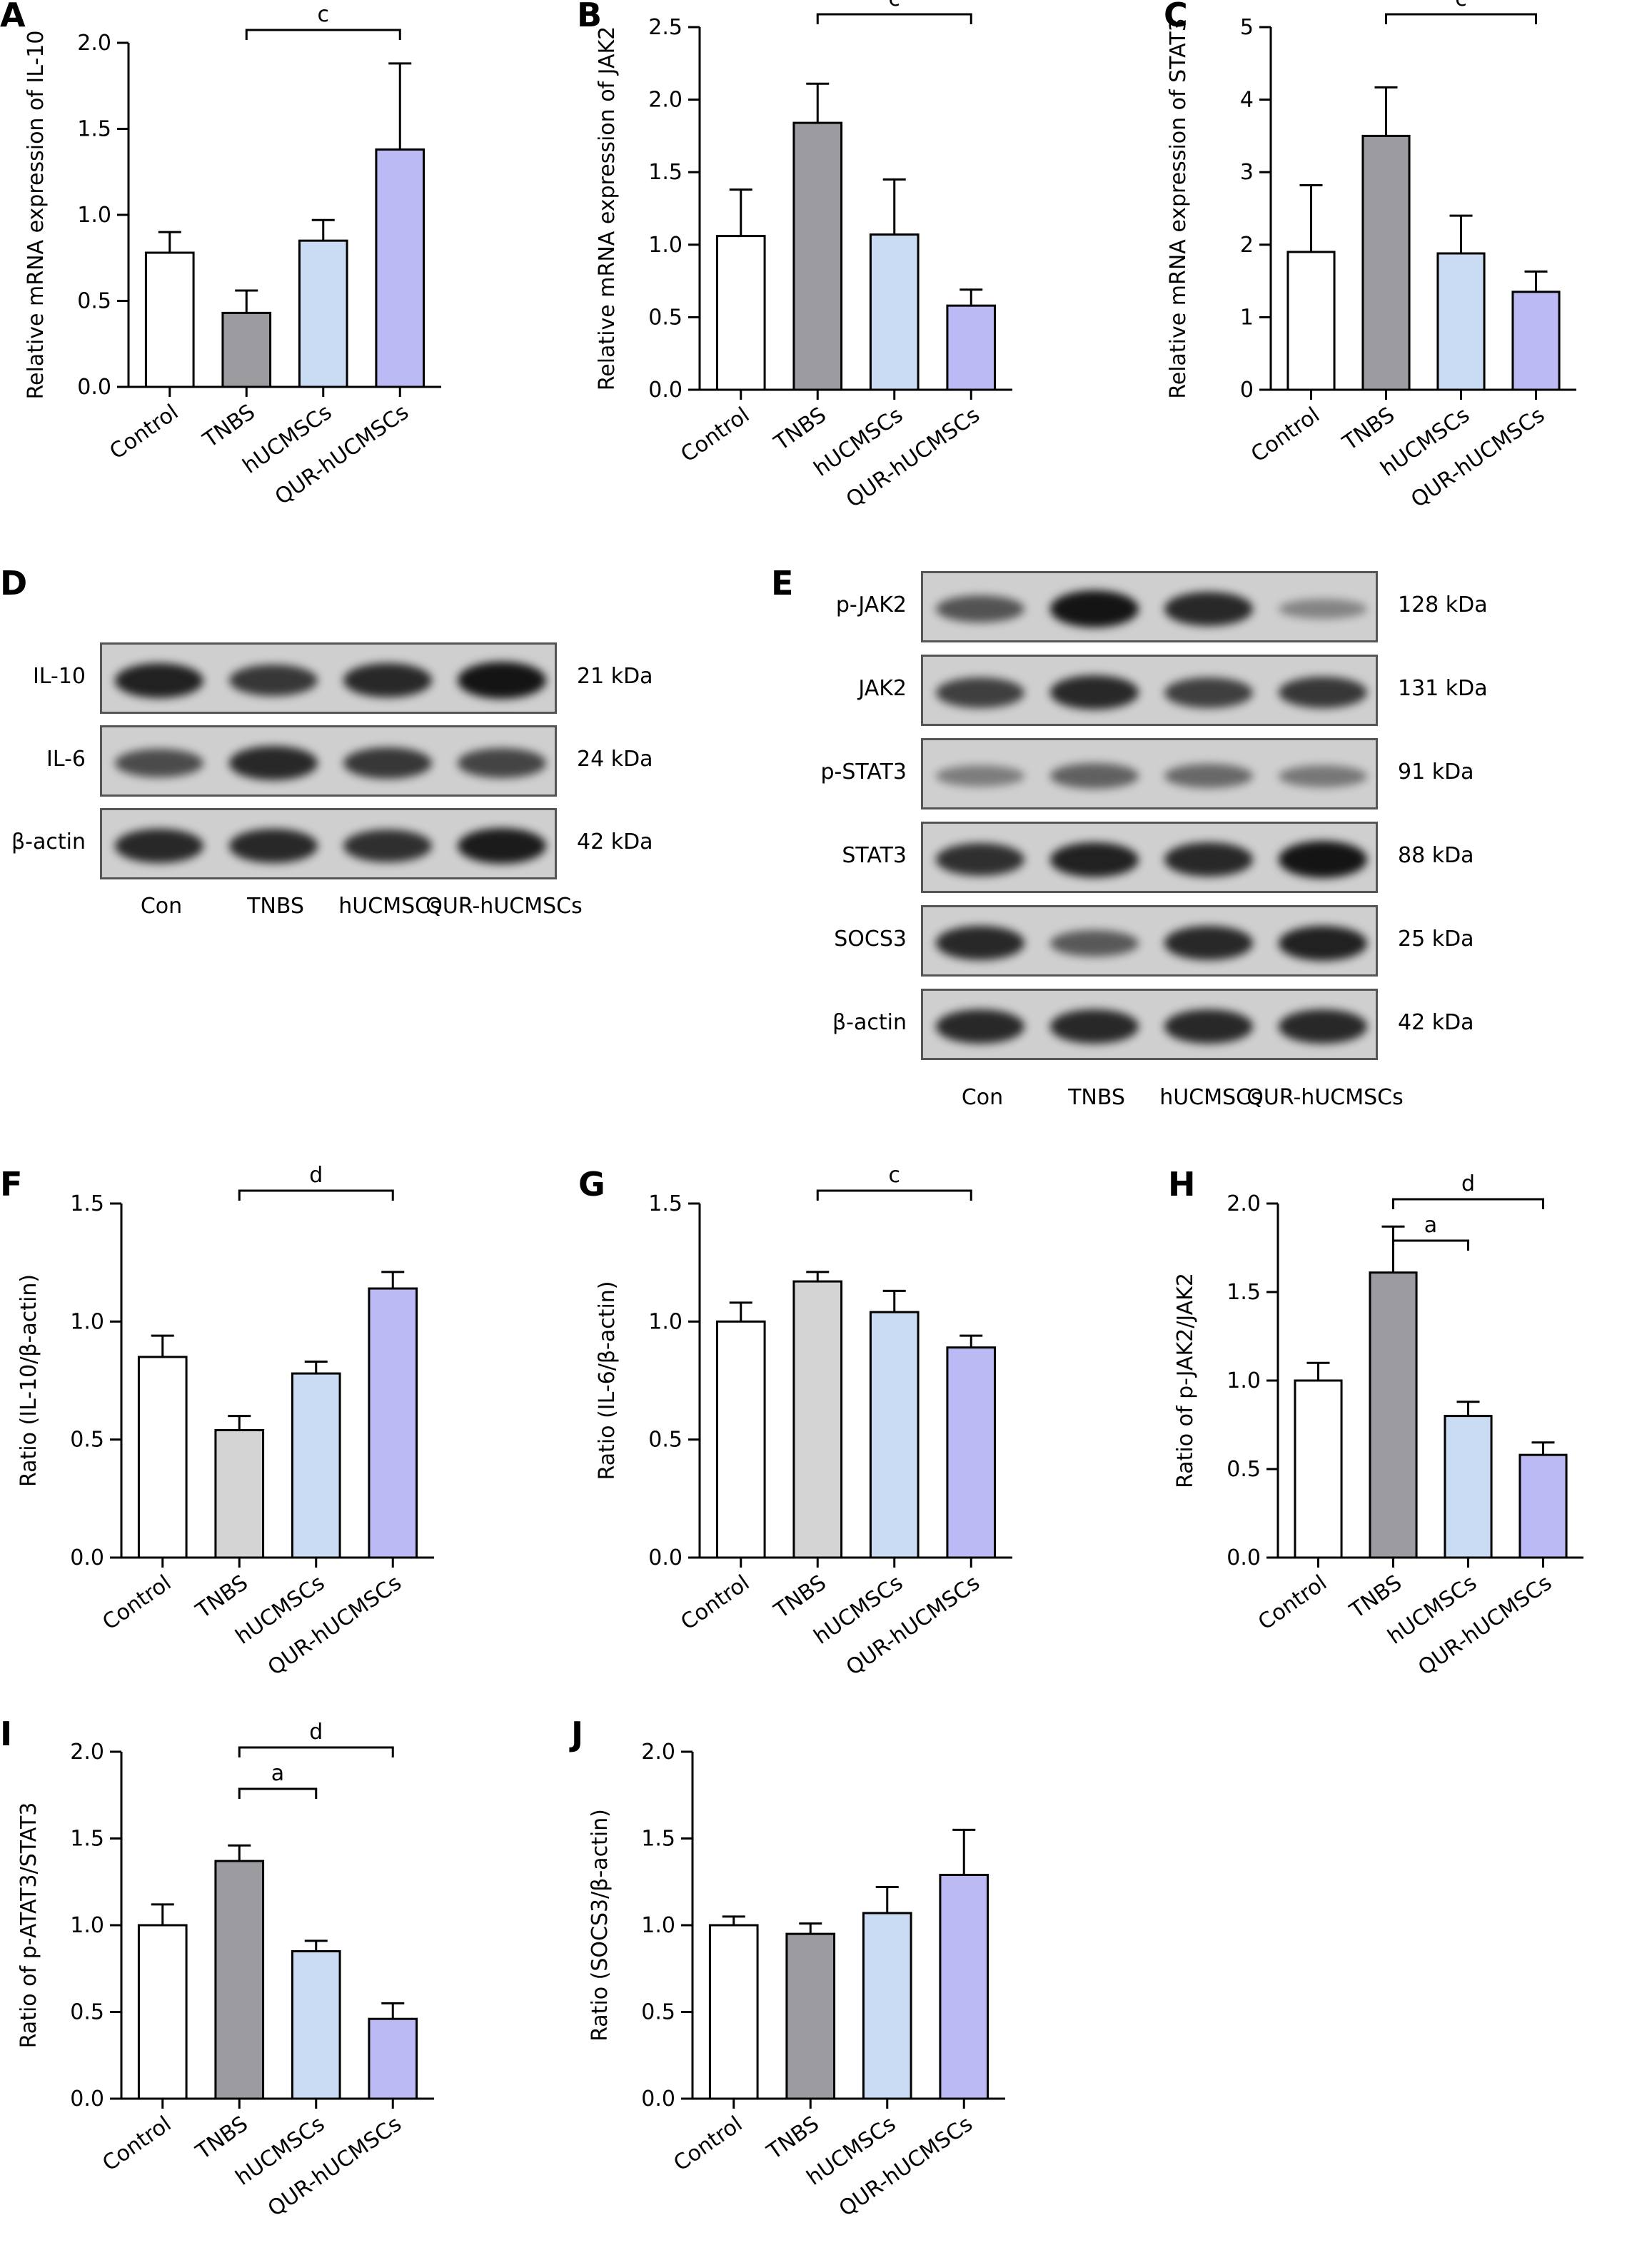 The height and width of the screenshot is (2250, 1652). What do you see at coordinates (14, 583) in the screenshot?
I see `panel-label: D` at bounding box center [14, 583].